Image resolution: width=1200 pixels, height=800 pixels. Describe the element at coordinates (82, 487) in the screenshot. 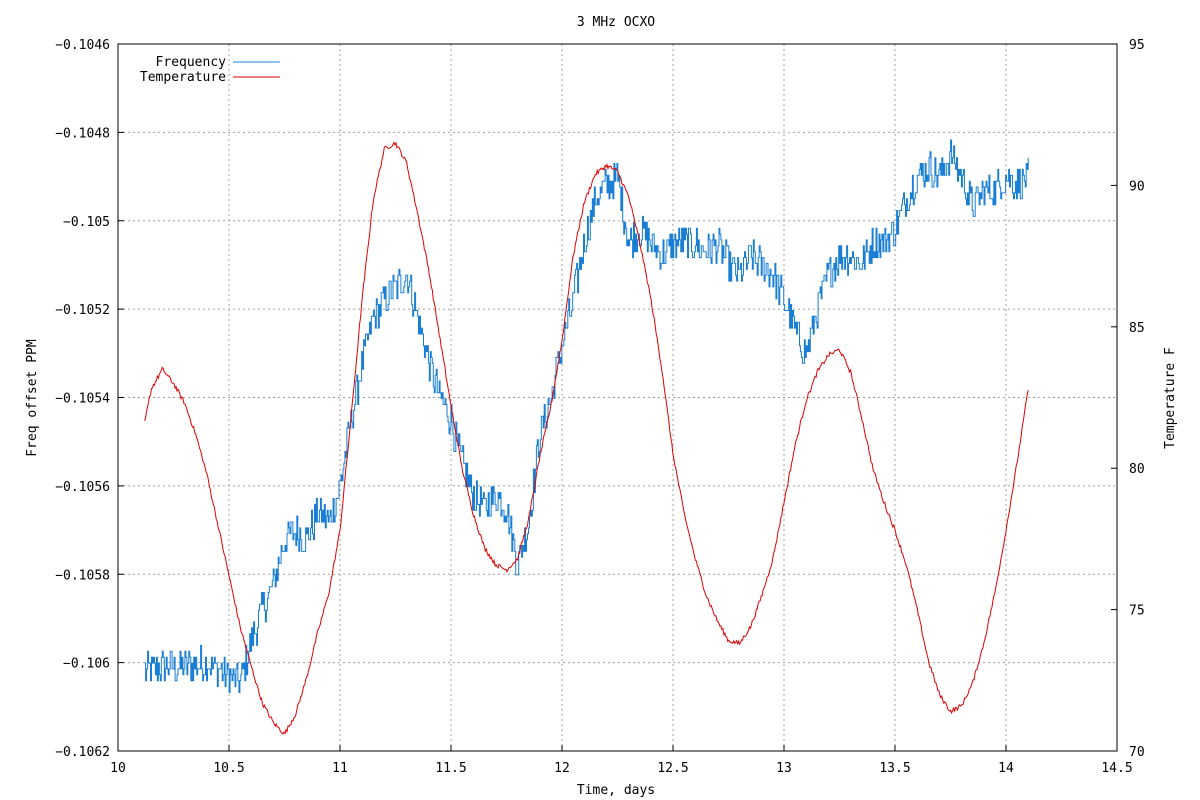

I see `y-tick-label: −0.1056` at that location.